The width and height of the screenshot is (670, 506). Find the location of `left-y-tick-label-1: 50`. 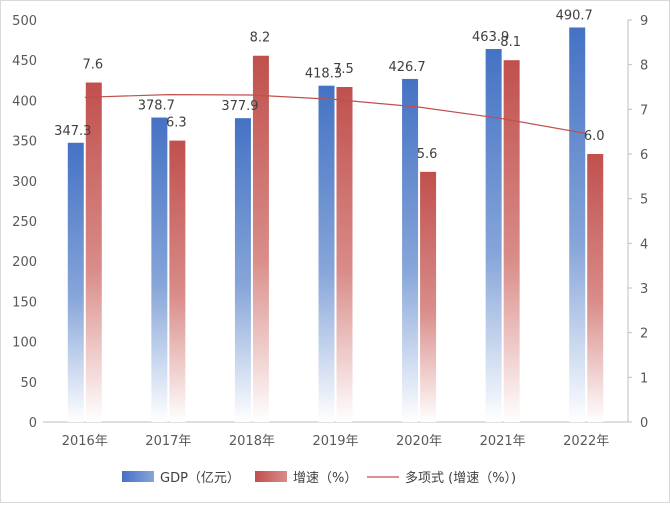

left-y-tick-label-1: 50 is located at coordinates (28, 383).